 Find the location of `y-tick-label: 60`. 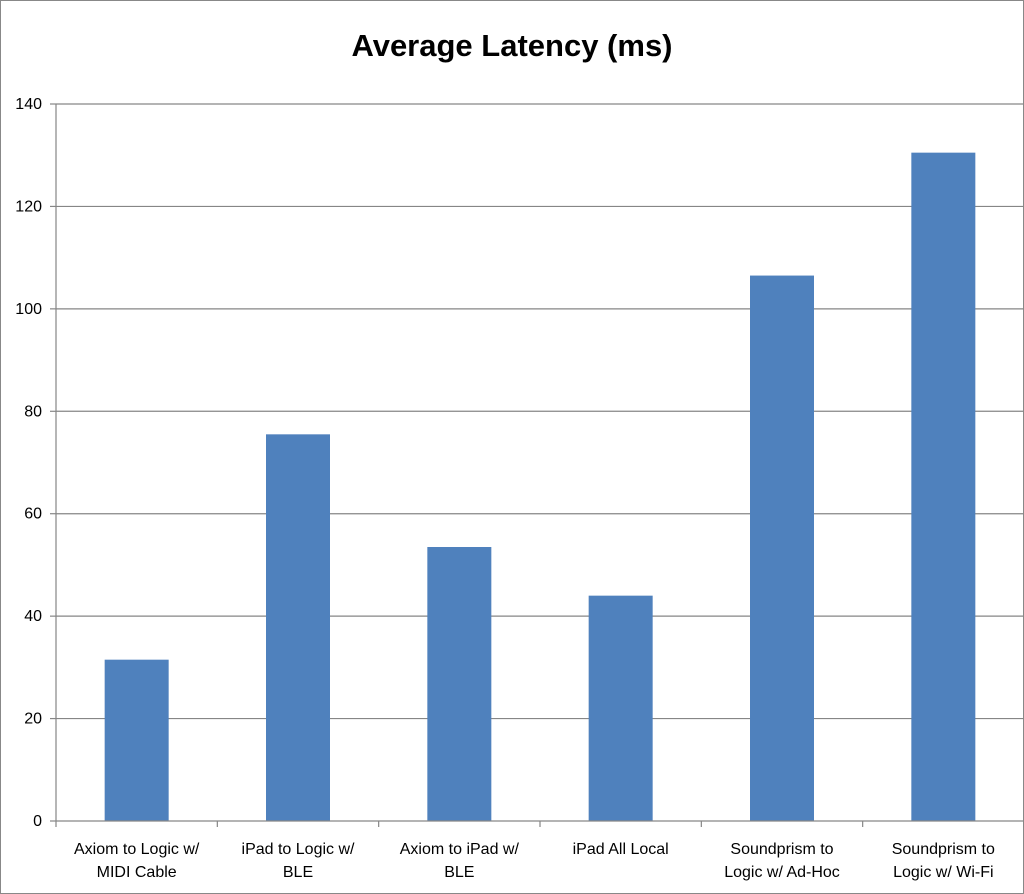

y-tick-label: 60 is located at coordinates (33, 514).